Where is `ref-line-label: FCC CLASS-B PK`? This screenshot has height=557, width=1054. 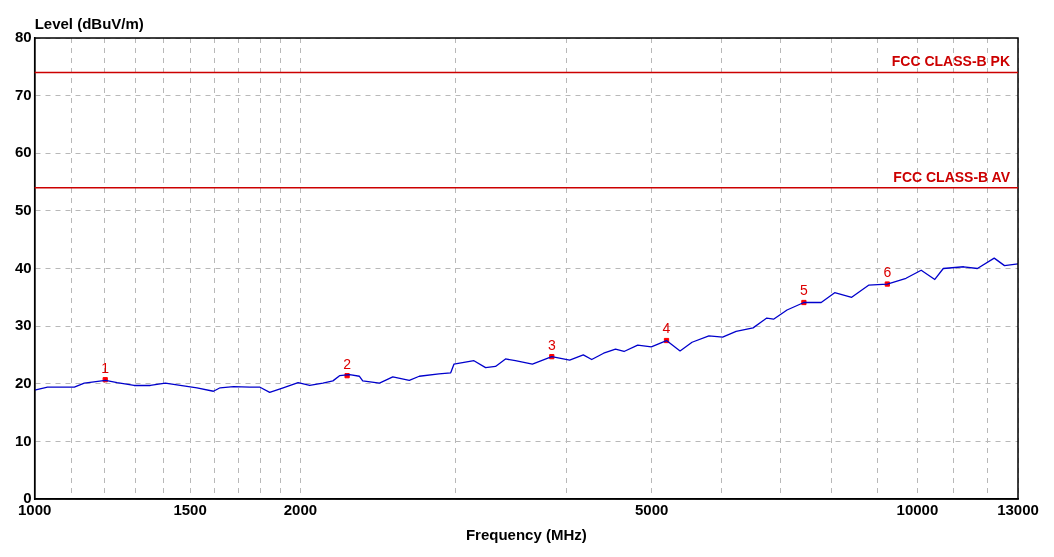
ref-line-label: FCC CLASS-B PK is located at coordinates (950, 61).